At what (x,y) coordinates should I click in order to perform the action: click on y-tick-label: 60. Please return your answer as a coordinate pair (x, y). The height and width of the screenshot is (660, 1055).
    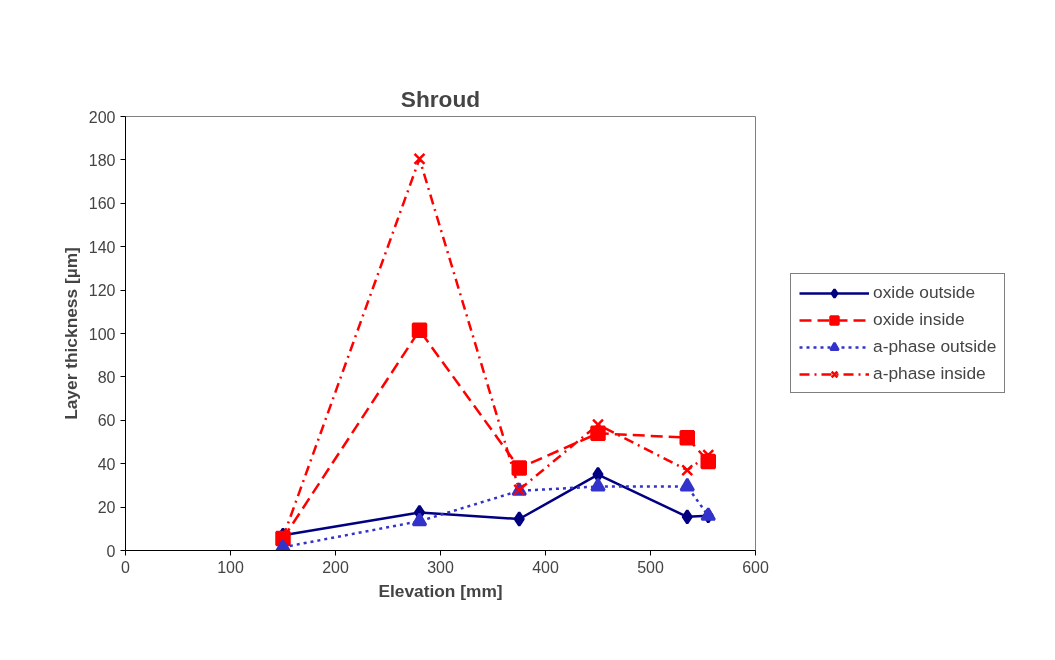
    Looking at the image, I should click on (106, 421).